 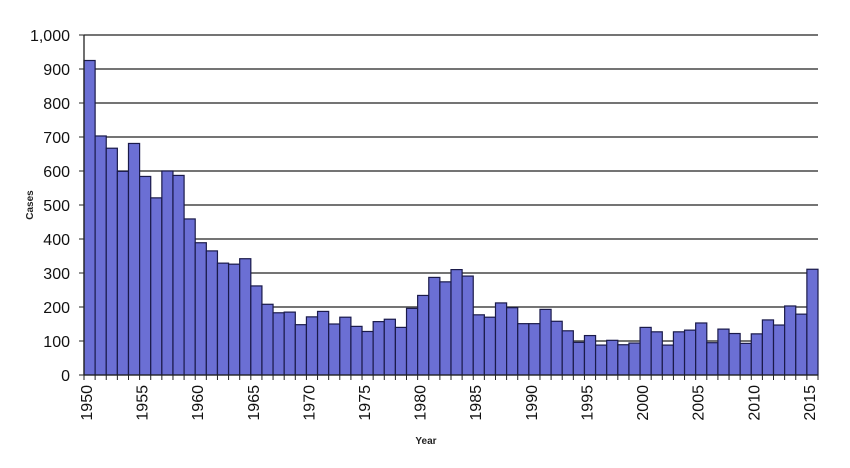 I want to click on bar-2012, so click(x=779, y=350).